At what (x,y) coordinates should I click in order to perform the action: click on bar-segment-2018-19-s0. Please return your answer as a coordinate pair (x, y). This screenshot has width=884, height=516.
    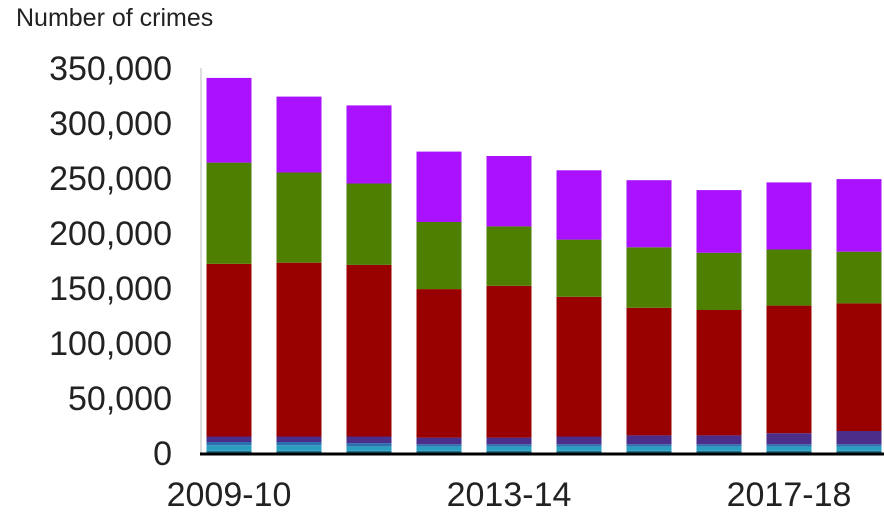
    Looking at the image, I should click on (859, 451).